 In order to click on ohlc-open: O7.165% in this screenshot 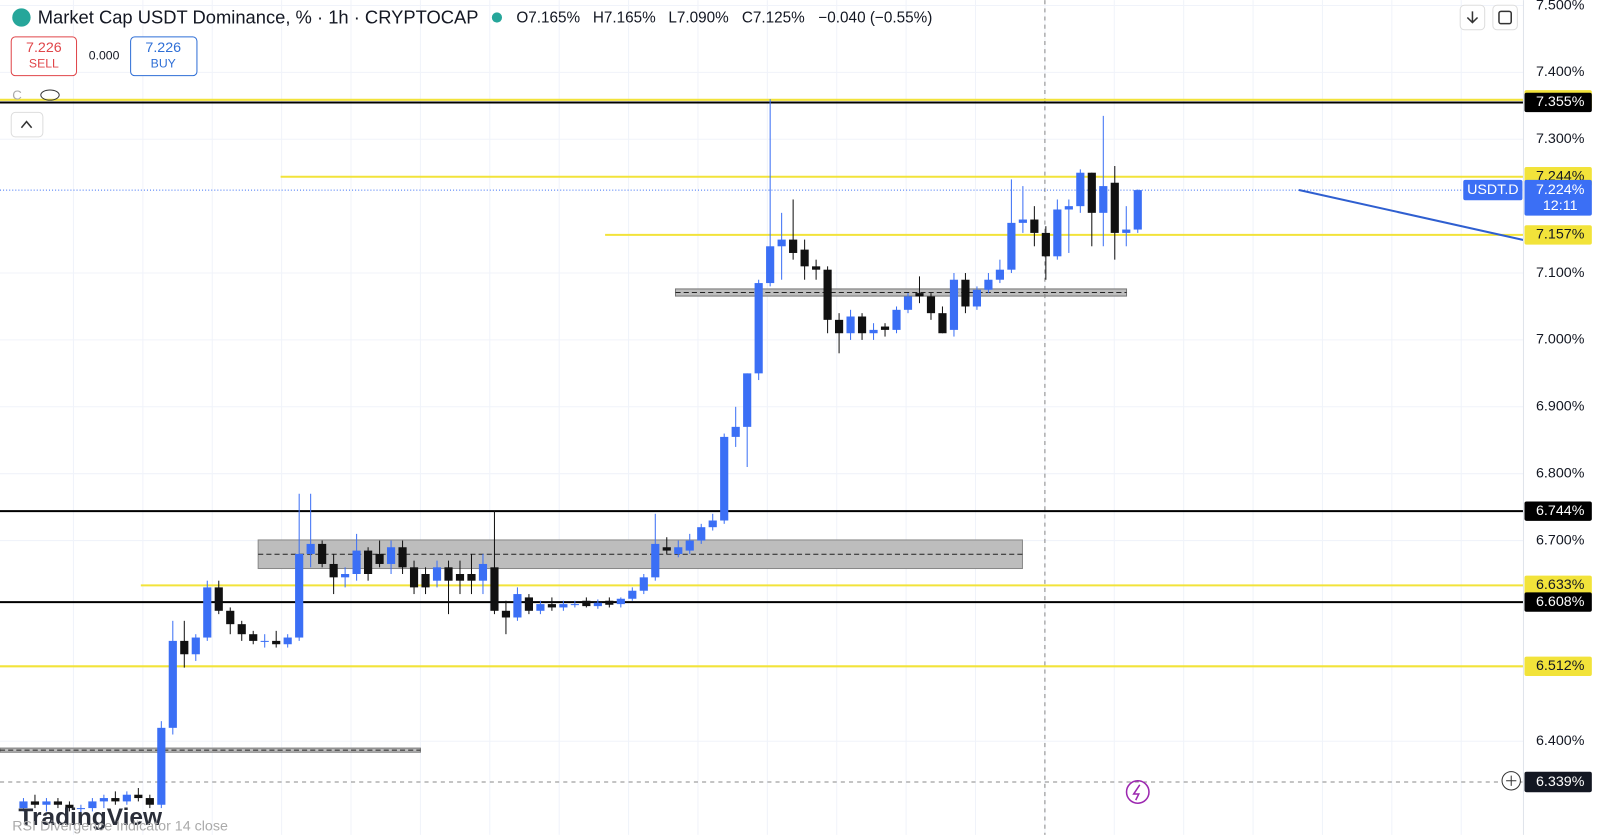, I will do `click(548, 18)`.